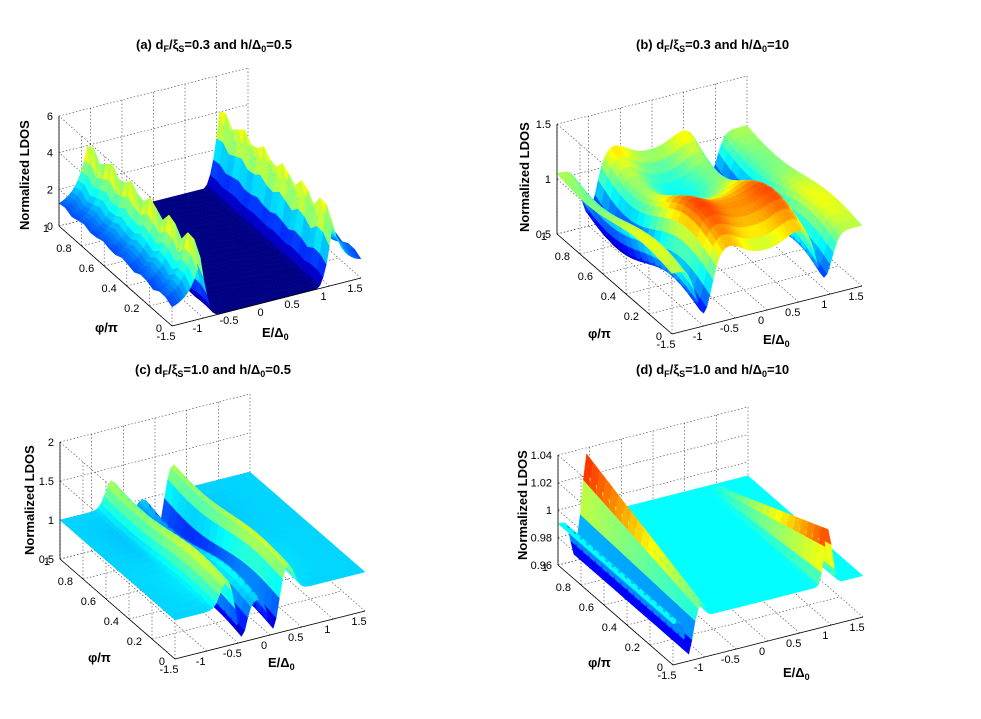  What do you see at coordinates (29, 500) in the screenshot?
I see `panel-c-zlabel: Normalized LDOS` at bounding box center [29, 500].